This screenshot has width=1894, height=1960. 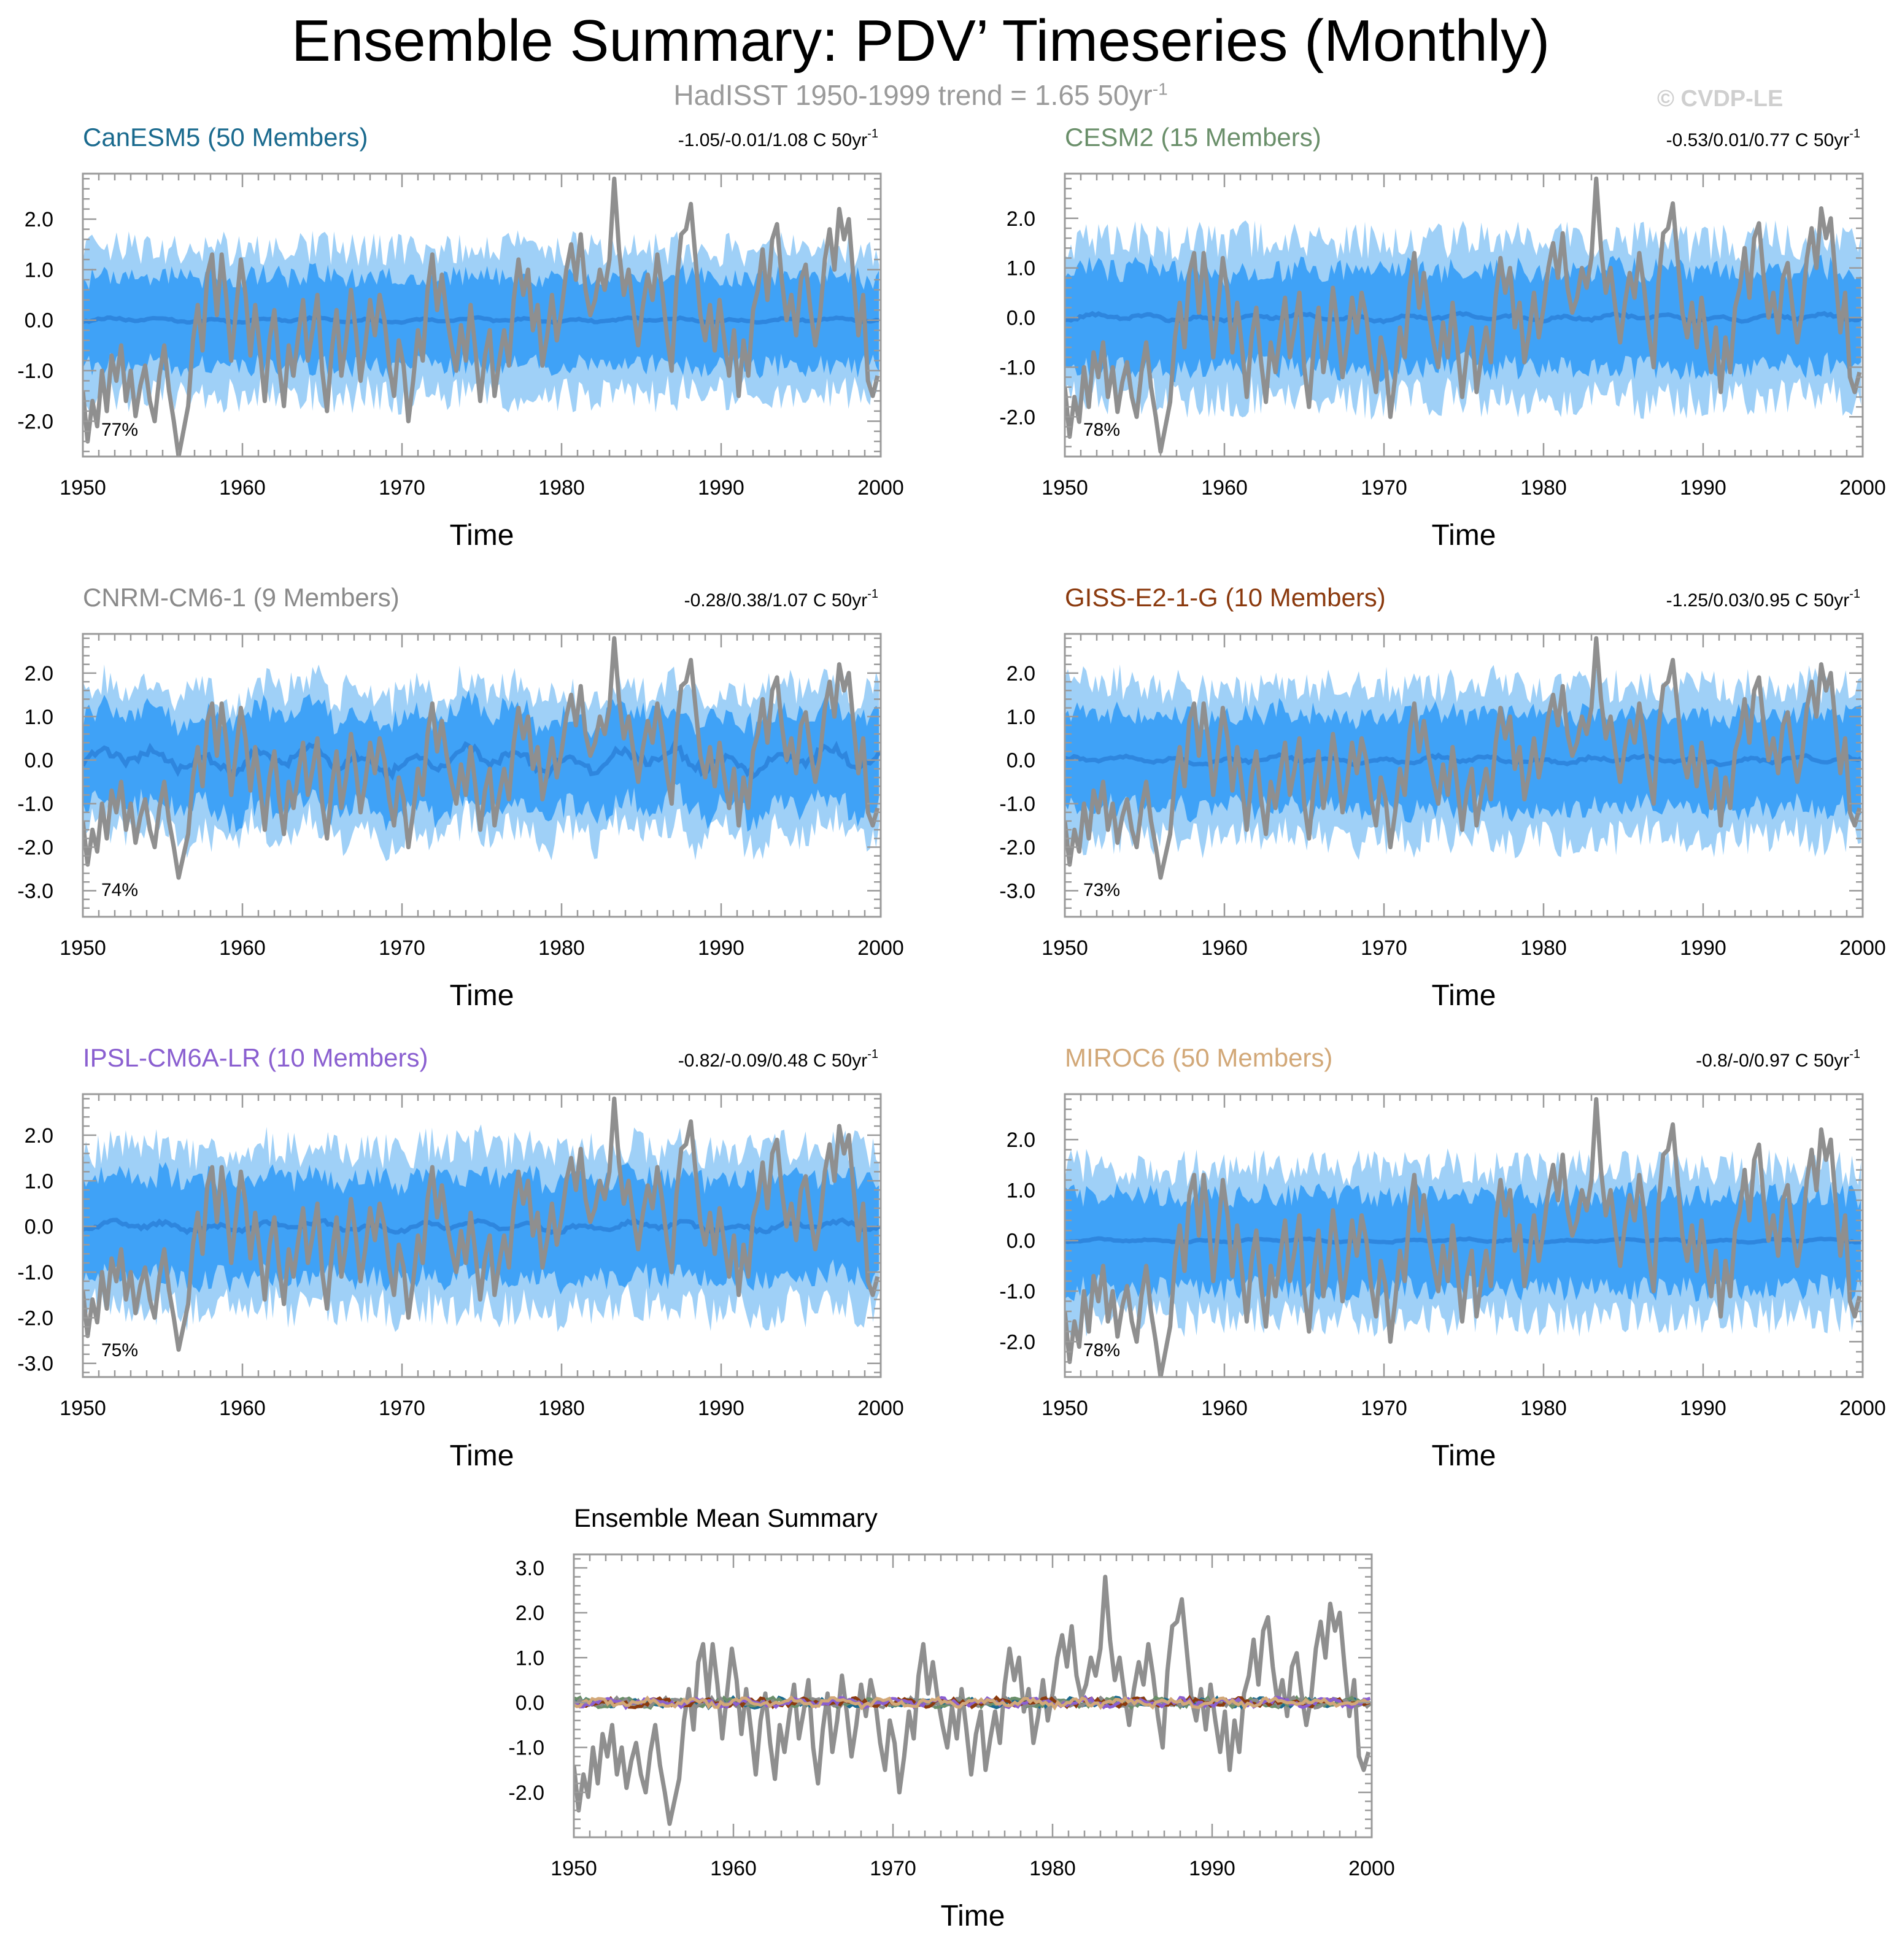 I want to click on panel-title: CanESM5 (50 Members), so click(x=225, y=137).